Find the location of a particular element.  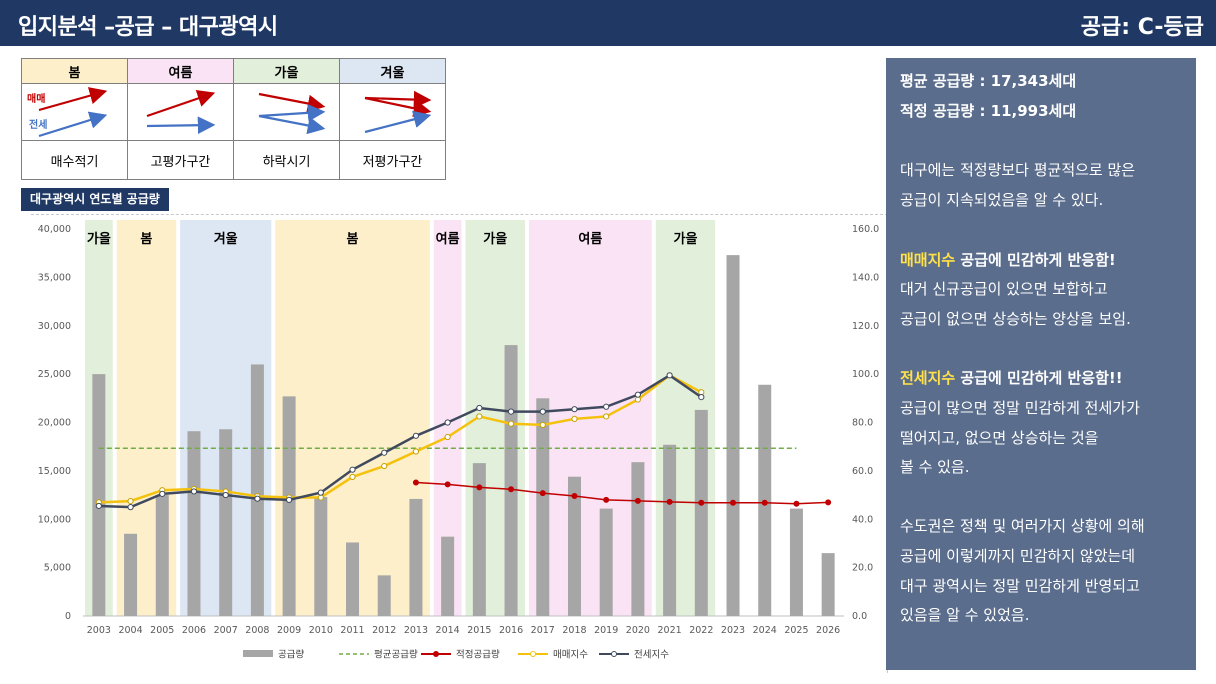

sale-index-line-3: 공급이 없으면 상승하는 양상을 보임. is located at coordinates (1015, 319).